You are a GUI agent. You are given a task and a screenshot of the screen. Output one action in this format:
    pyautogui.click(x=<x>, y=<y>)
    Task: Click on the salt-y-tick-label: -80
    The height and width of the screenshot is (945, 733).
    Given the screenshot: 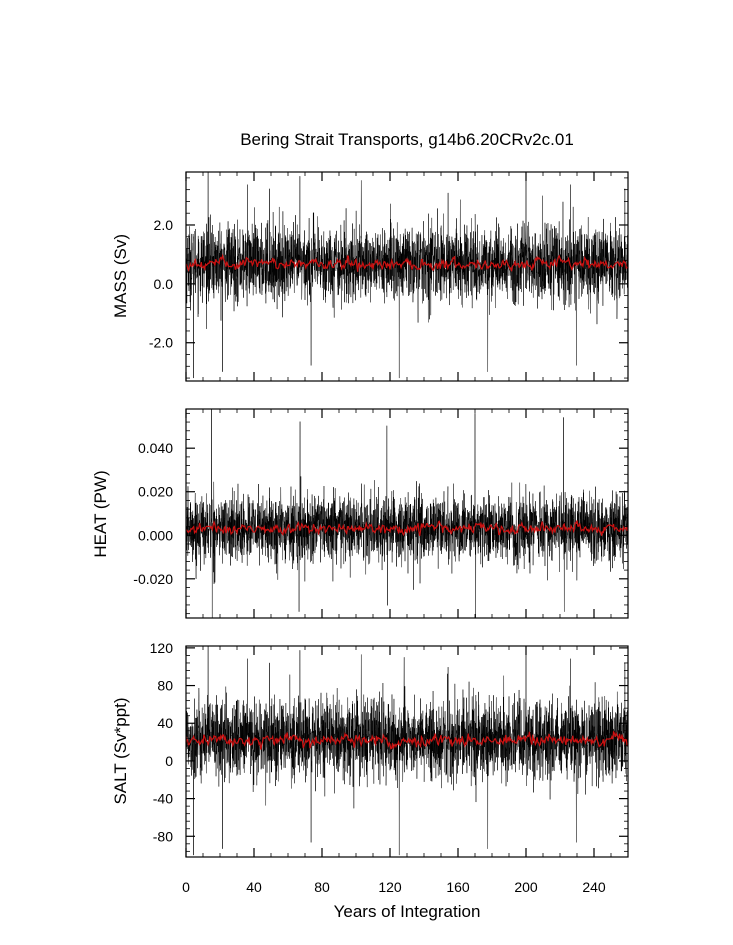 What is the action you would take?
    pyautogui.click(x=163, y=836)
    